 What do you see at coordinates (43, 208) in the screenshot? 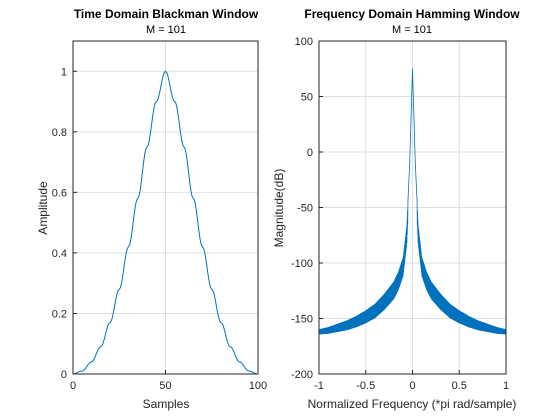
I see `time-domain-y-axis-label: Amplitude` at bounding box center [43, 208].